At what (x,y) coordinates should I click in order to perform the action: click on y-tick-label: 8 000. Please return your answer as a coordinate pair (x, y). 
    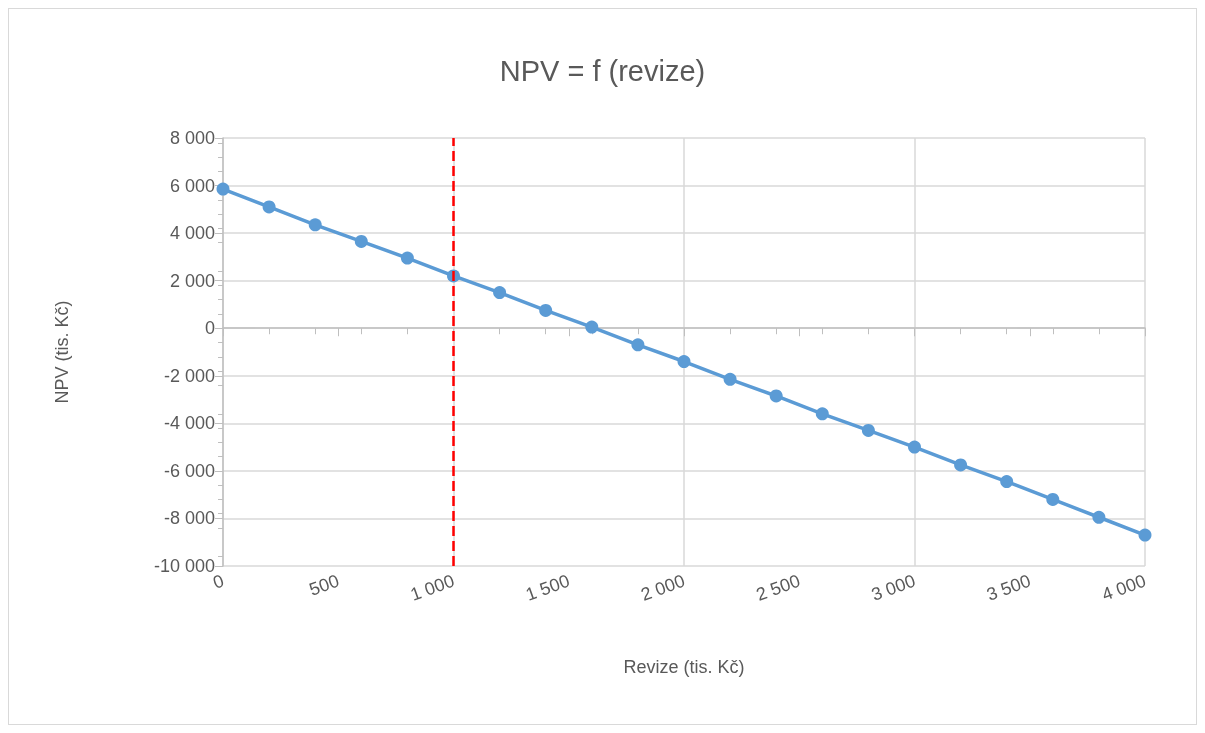
    Looking at the image, I should click on (192, 138).